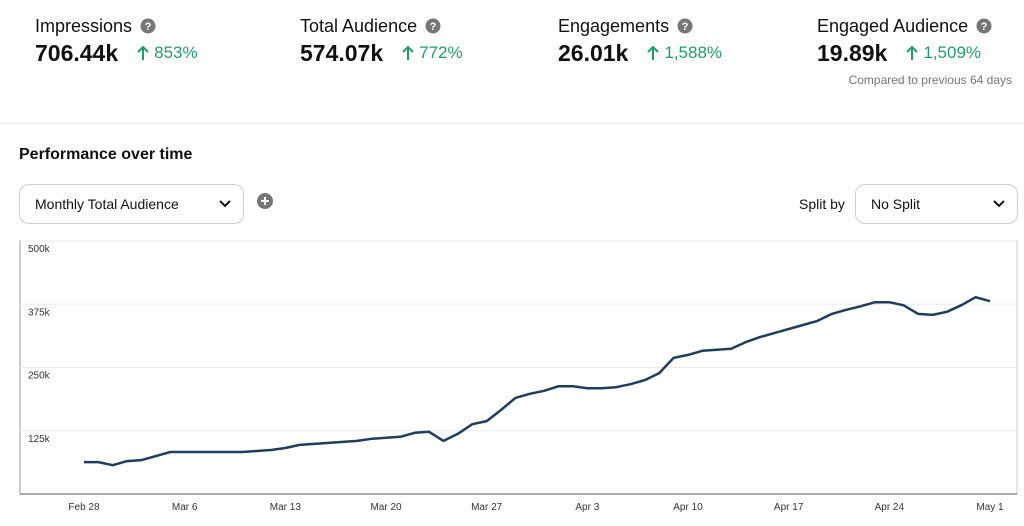 This screenshot has width=1024, height=526. Describe the element at coordinates (176, 52) in the screenshot. I see `metric-change-value: 853%` at that location.